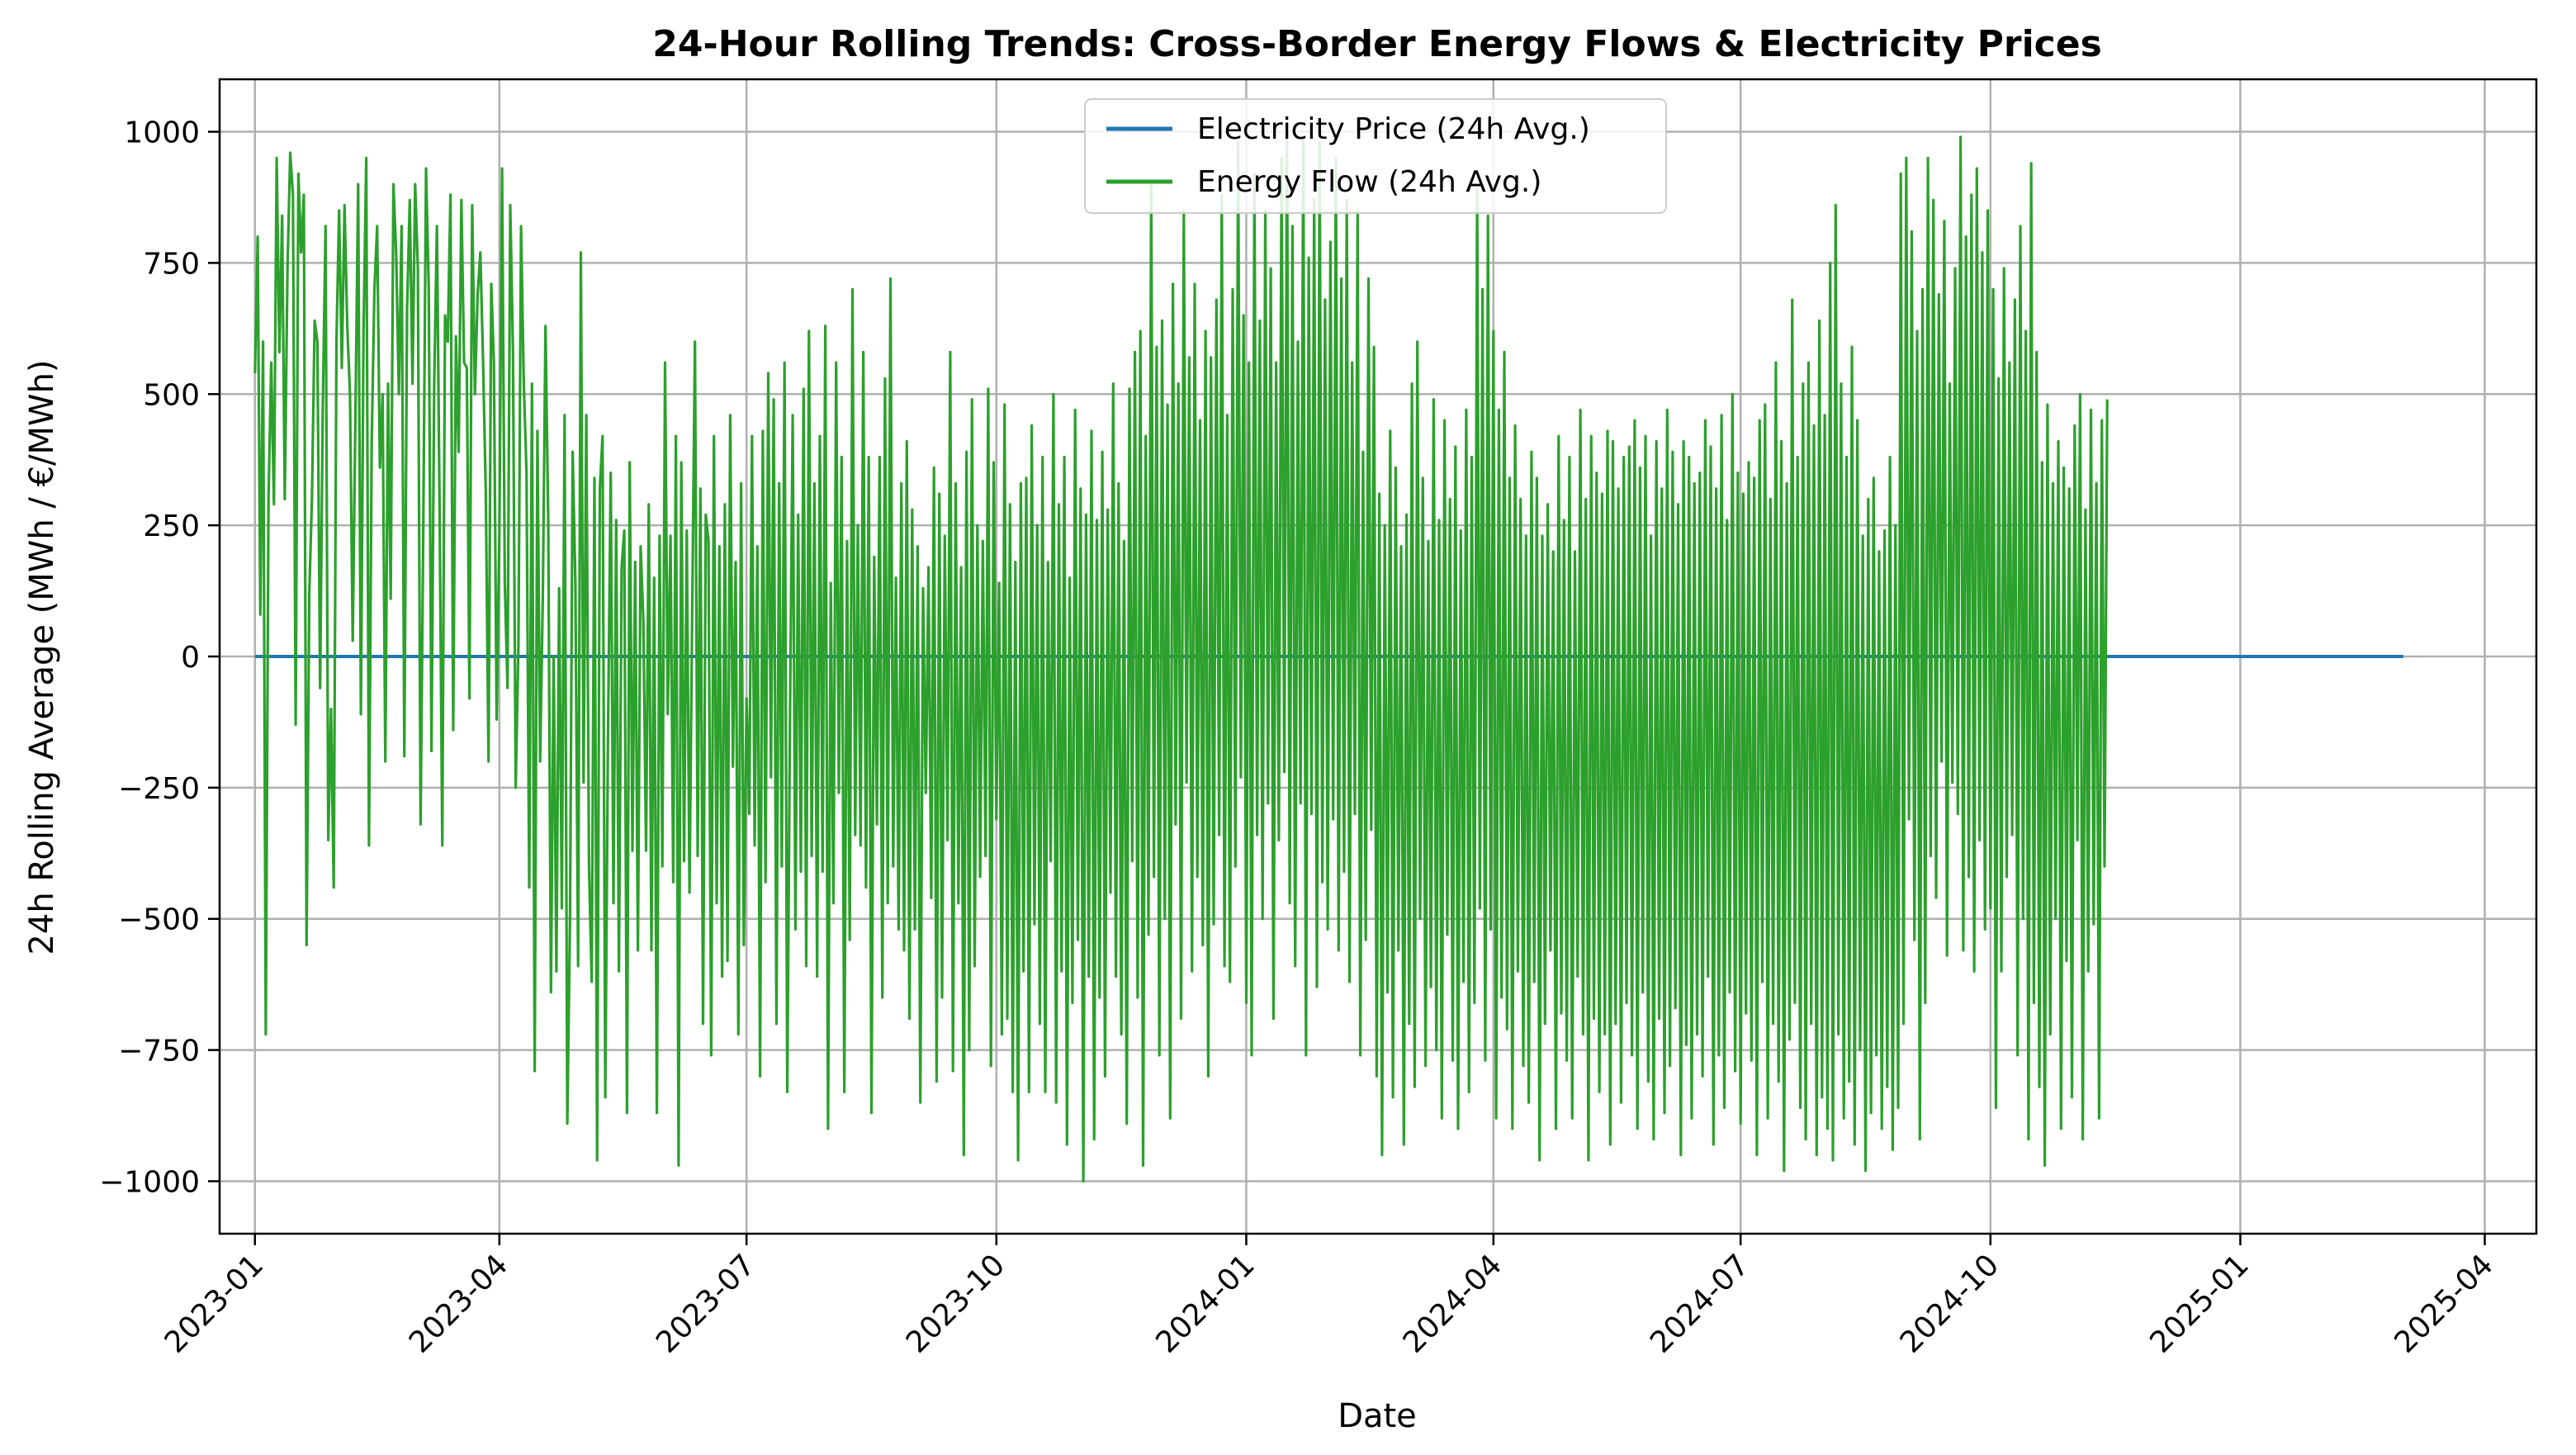 Image resolution: width=2576 pixels, height=1455 pixels. I want to click on x-tick-label: 2024-01, so click(1205, 1303).